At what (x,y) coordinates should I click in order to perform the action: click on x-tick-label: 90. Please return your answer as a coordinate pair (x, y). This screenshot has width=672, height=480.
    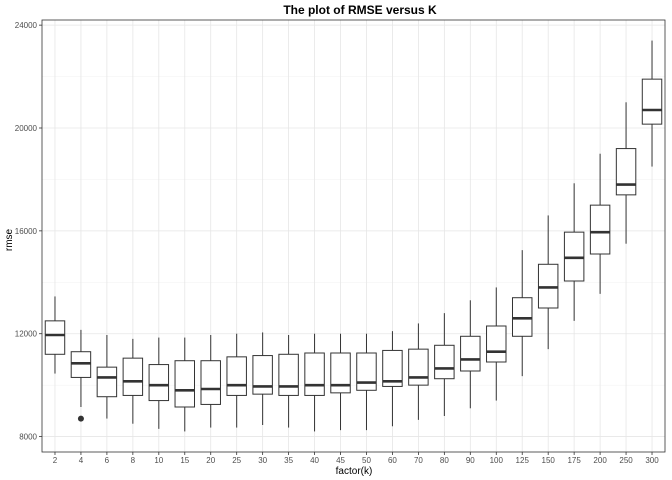
    Looking at the image, I should click on (470, 460).